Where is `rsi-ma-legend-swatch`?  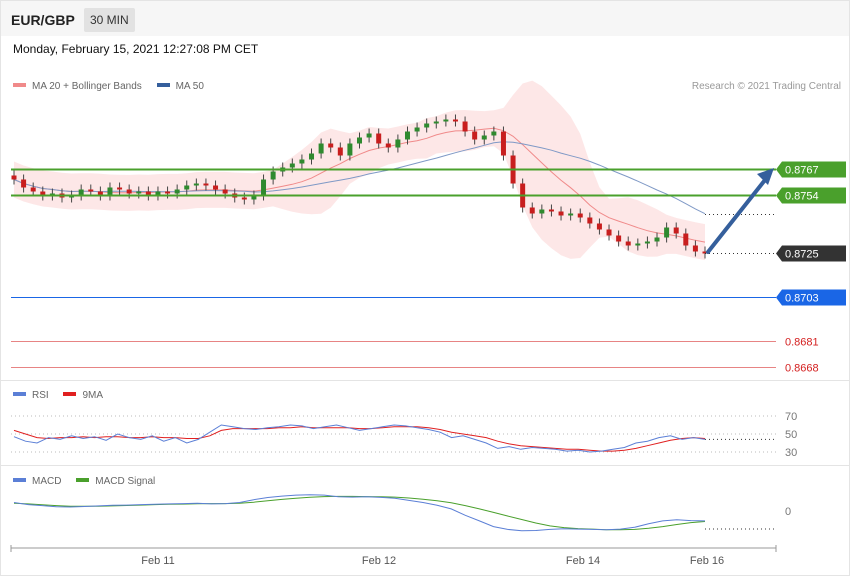
rsi-ma-legend-swatch is located at coordinates (70, 394).